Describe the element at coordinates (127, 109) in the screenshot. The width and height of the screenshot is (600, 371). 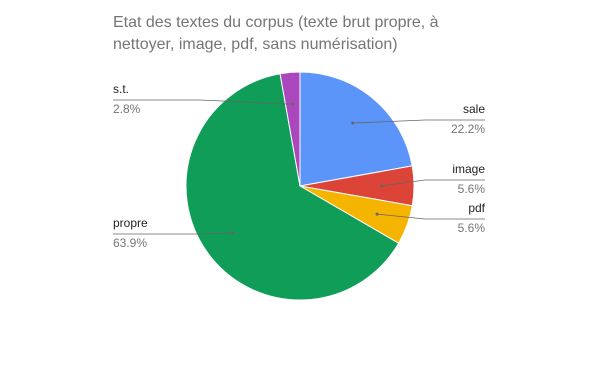
I see `slice-value-label: 2.8%` at that location.